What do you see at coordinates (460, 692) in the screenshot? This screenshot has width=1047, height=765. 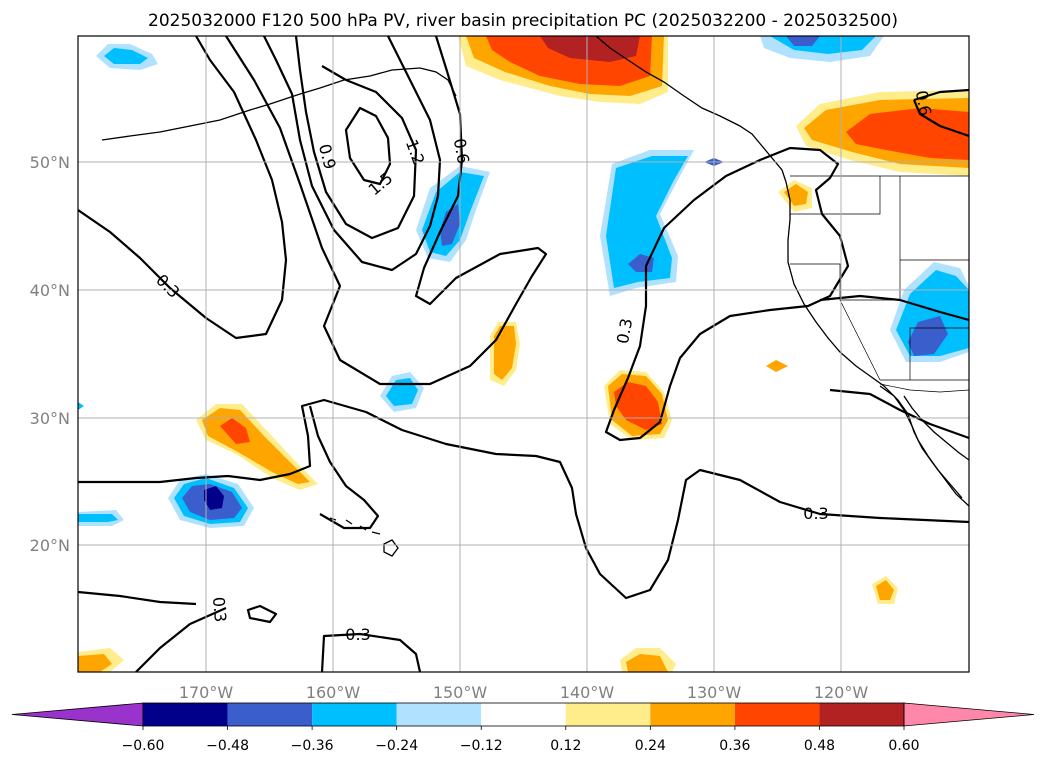 I see `lon-label-150w: 150°W` at bounding box center [460, 692].